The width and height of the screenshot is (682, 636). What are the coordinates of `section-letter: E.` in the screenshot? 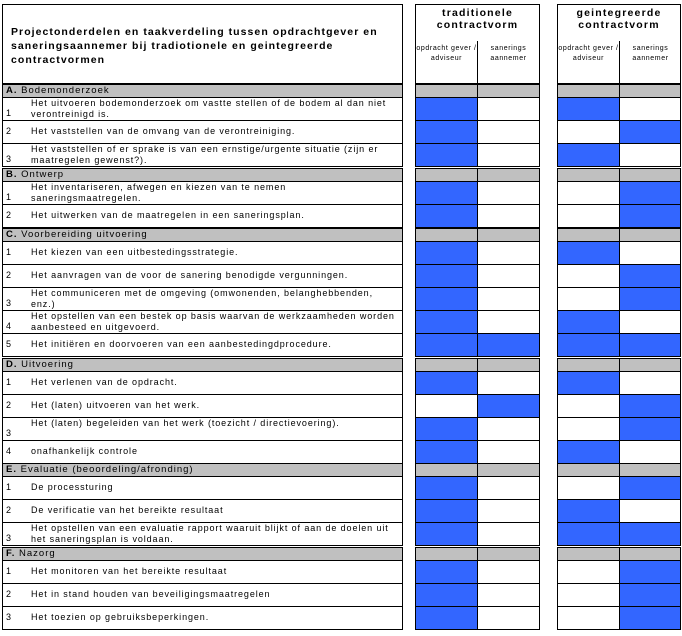 It's located at (11, 469).